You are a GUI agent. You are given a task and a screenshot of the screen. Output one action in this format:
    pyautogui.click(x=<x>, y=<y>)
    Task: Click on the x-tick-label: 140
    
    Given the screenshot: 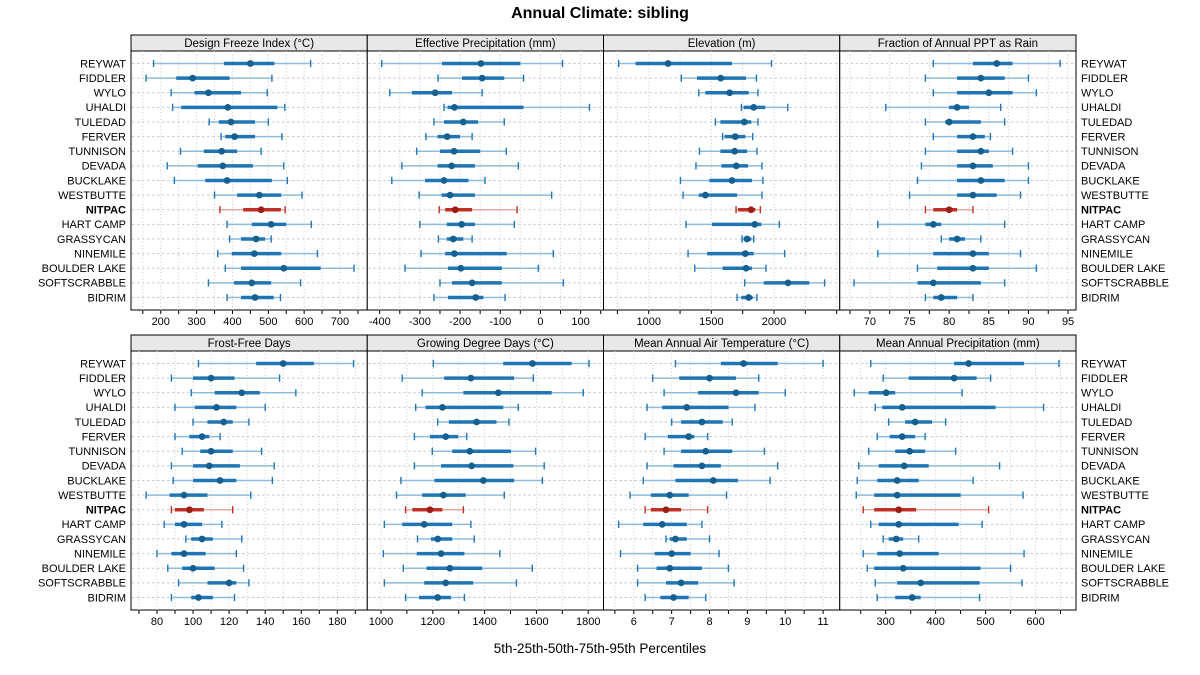 What is the action you would take?
    pyautogui.click(x=265, y=622)
    